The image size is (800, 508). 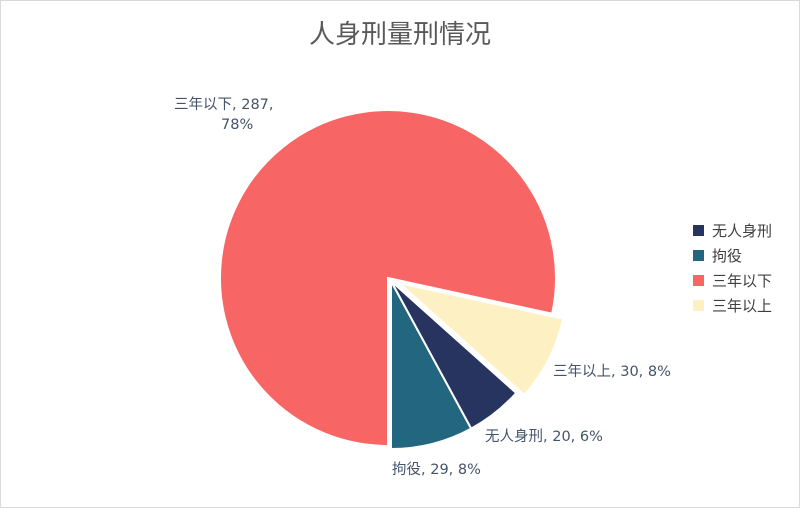 What do you see at coordinates (454, 355) in the screenshot?
I see `pie-slice-wu-renshen-xing` at bounding box center [454, 355].